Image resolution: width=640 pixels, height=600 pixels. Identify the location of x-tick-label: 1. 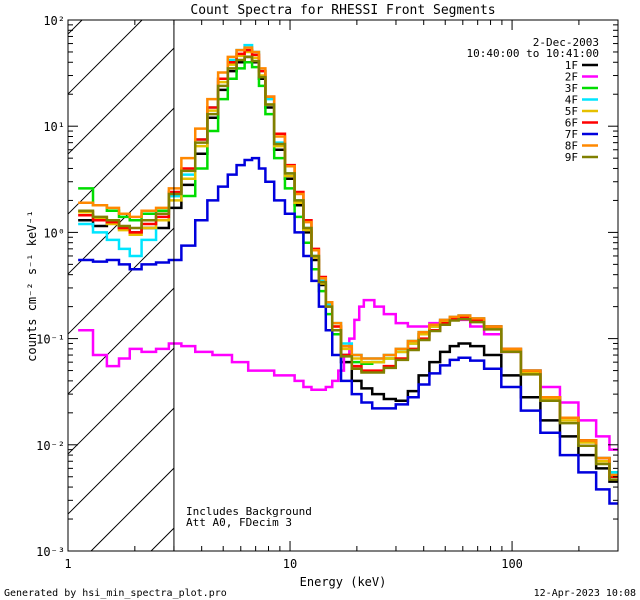
(67, 564).